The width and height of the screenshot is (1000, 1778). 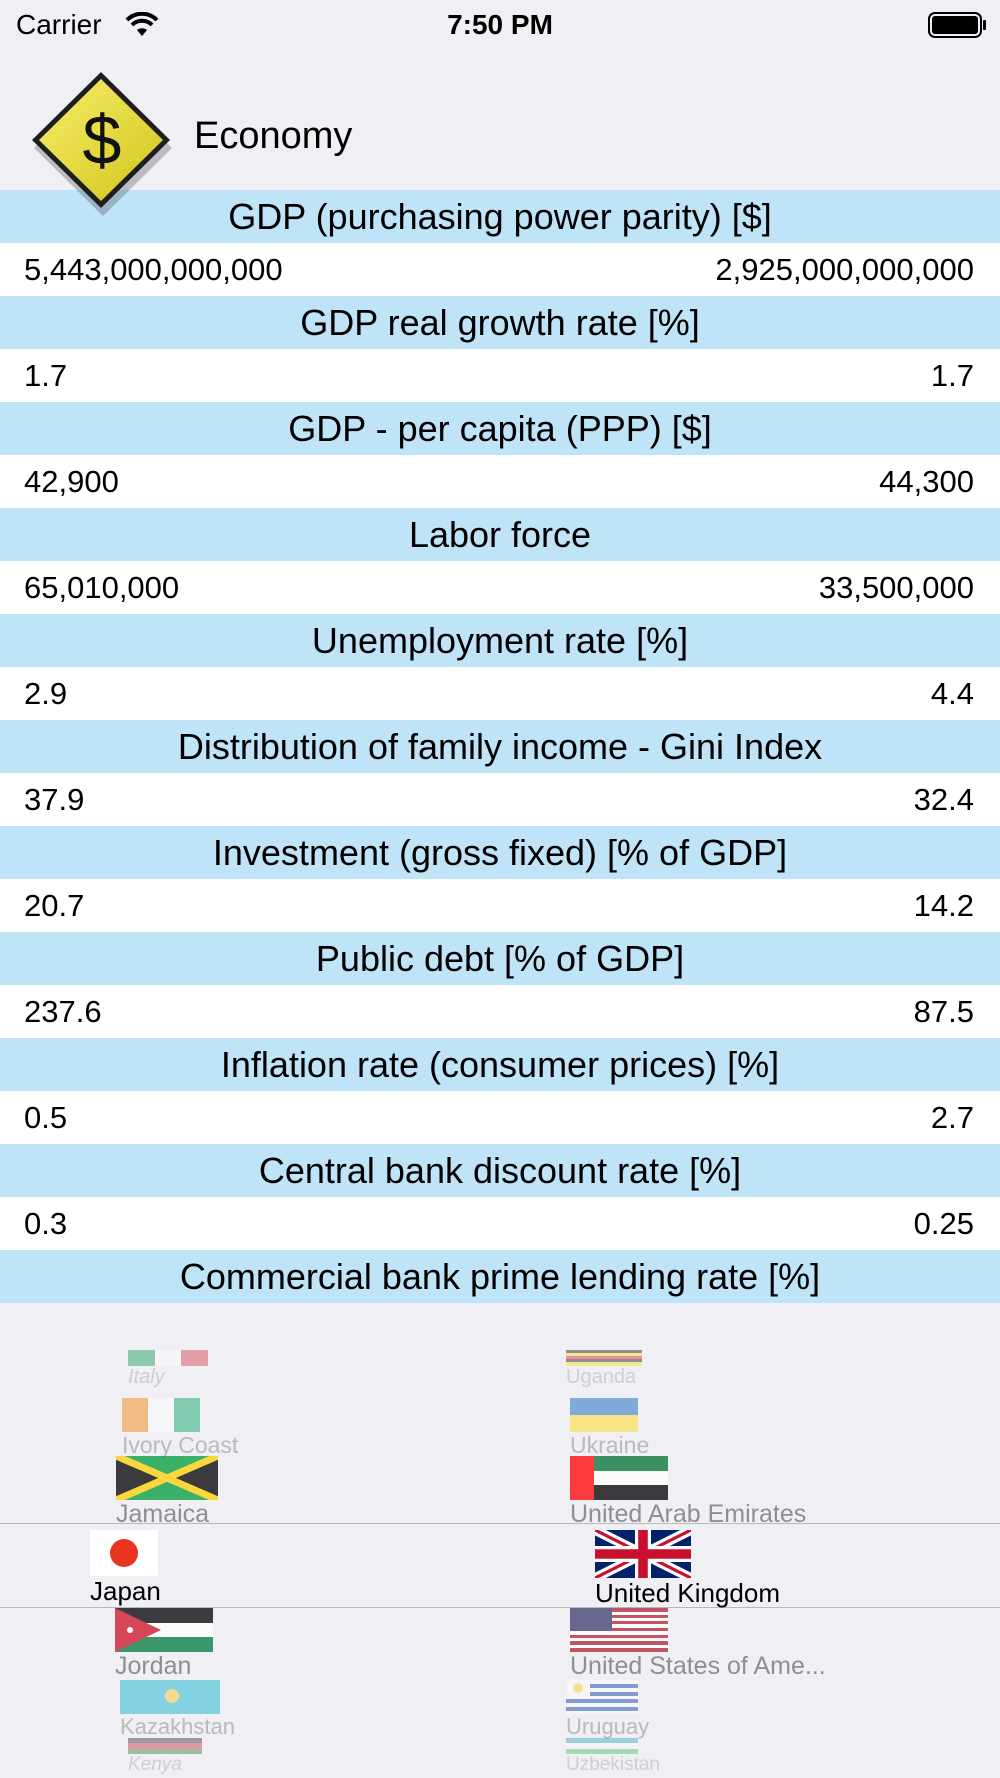 What do you see at coordinates (500, 534) in the screenshot?
I see `row-heading: Labor force` at bounding box center [500, 534].